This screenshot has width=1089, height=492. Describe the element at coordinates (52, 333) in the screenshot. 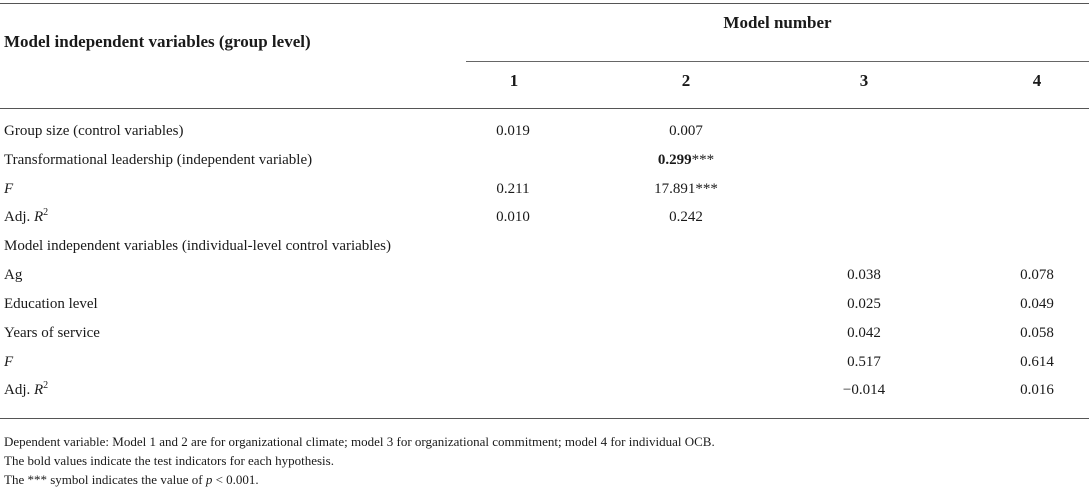

I see `row-label: Years of service` at that location.